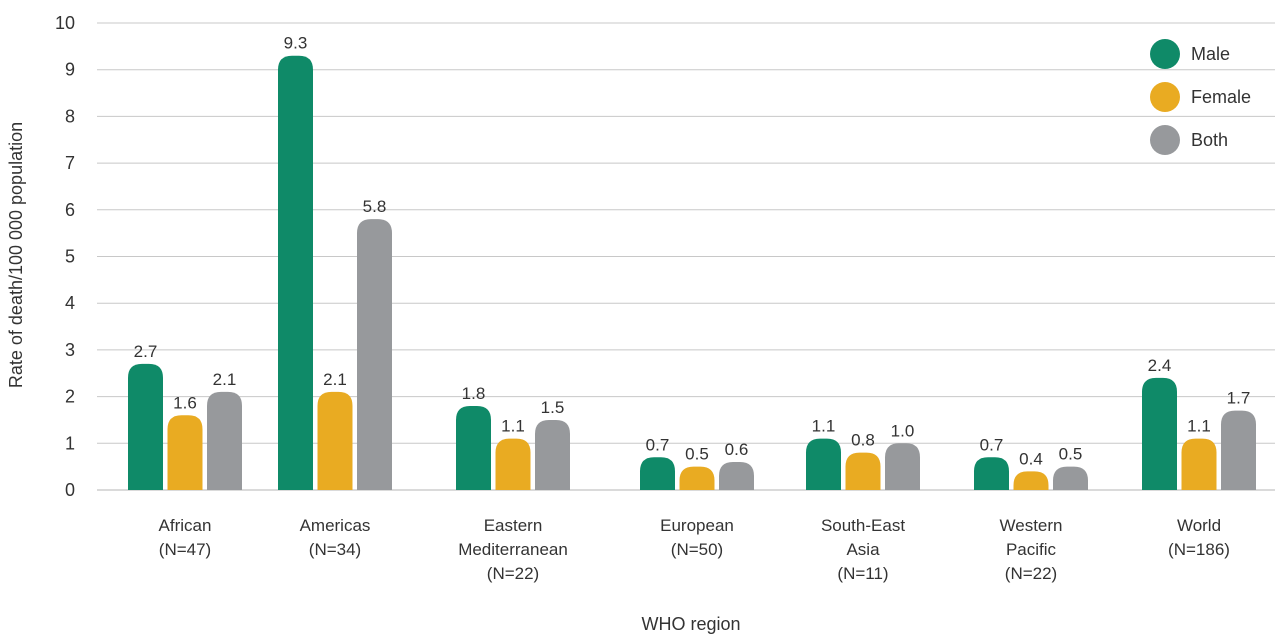 The height and width of the screenshot is (637, 1275). What do you see at coordinates (335, 525) in the screenshot?
I see `category-label: Americas` at bounding box center [335, 525].